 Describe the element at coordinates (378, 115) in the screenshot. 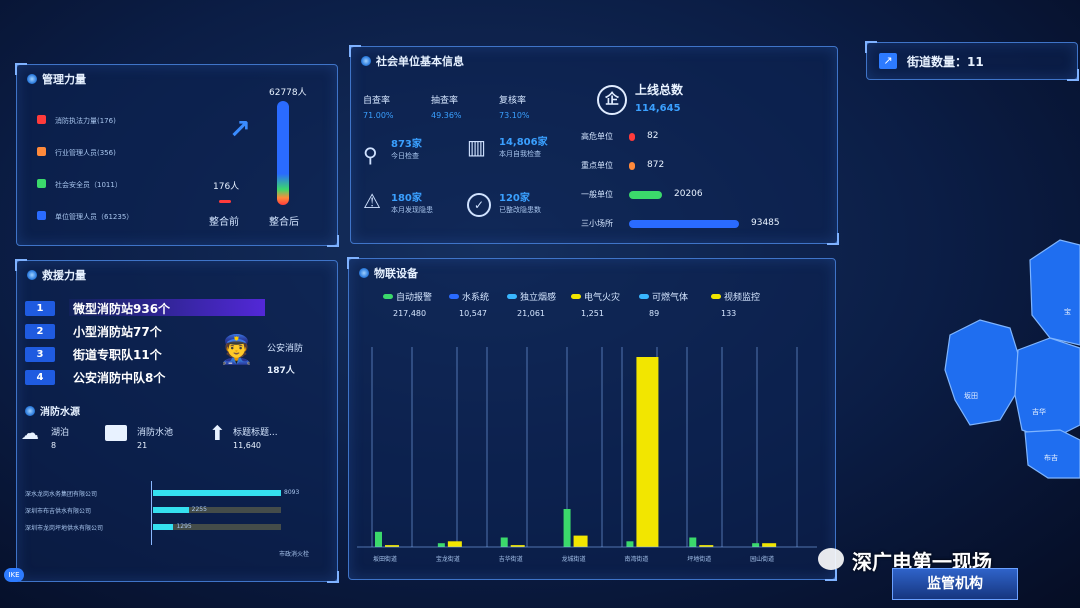

I see `rate-value: 71.00%` at that location.